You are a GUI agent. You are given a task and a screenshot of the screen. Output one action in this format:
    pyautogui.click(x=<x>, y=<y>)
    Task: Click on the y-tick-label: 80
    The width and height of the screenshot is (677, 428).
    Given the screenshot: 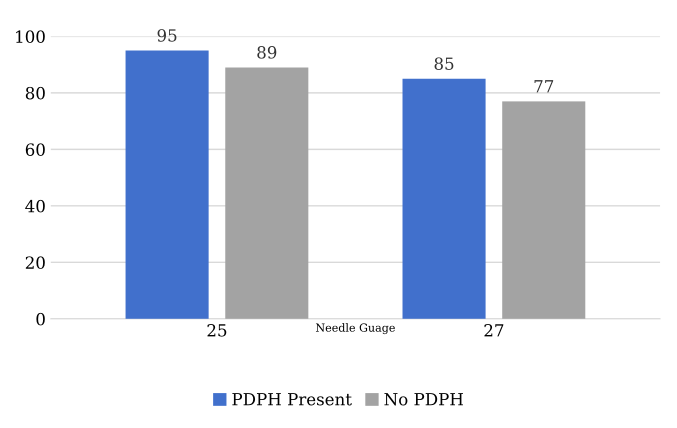 What is the action you would take?
    pyautogui.click(x=35, y=93)
    